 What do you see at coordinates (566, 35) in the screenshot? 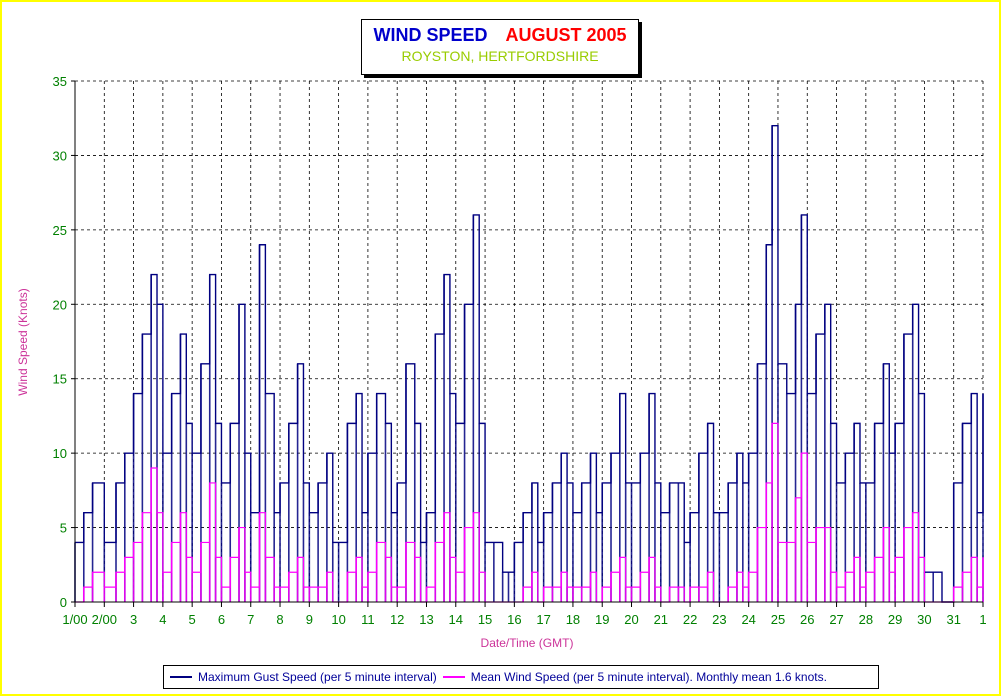
I see `title-period: AUGUST 2005` at bounding box center [566, 35].